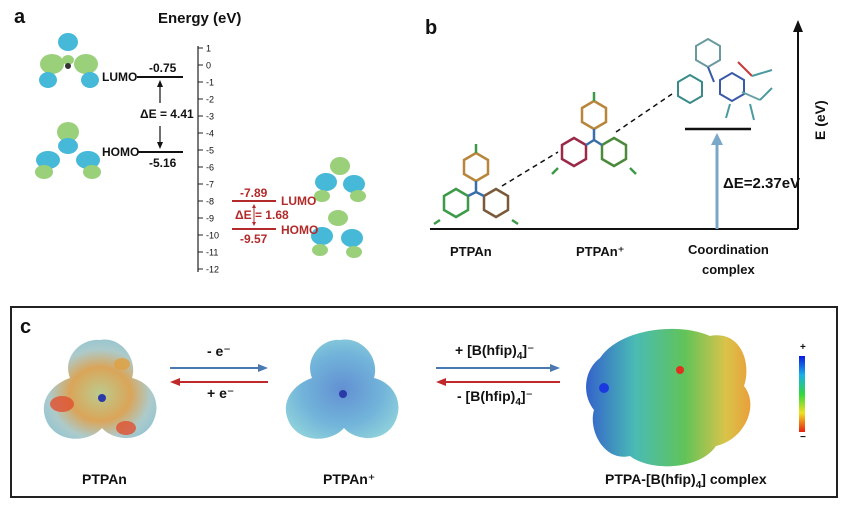 This screenshot has width=850, height=506. What do you see at coordinates (254, 193) in the screenshot?
I see `cation-lumo-value: -7.89` at bounding box center [254, 193].